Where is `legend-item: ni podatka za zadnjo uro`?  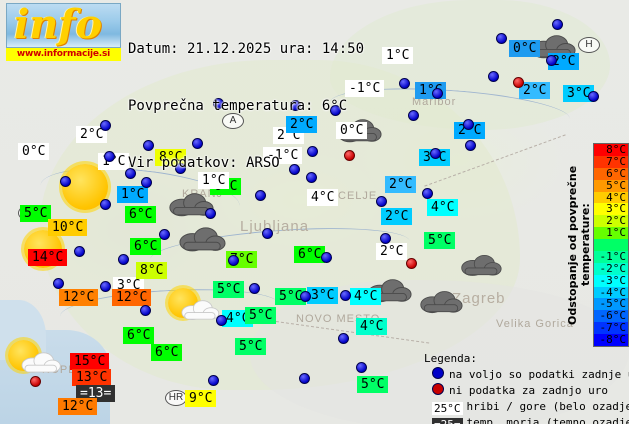 legend-item: ni podatka za zadnjo uro is located at coordinates (520, 390).